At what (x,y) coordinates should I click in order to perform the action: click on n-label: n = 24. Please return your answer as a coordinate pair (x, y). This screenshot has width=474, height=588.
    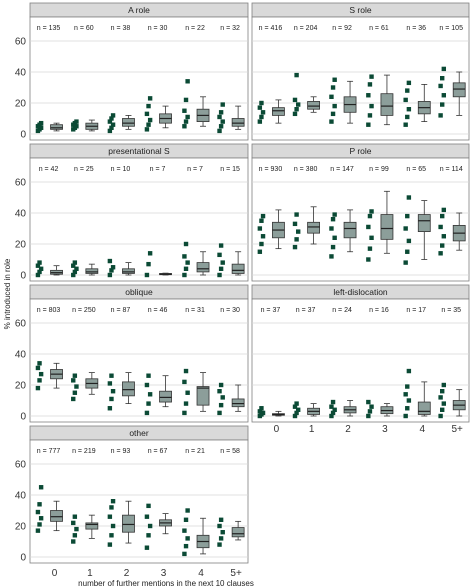
    Looking at the image, I should click on (342, 310).